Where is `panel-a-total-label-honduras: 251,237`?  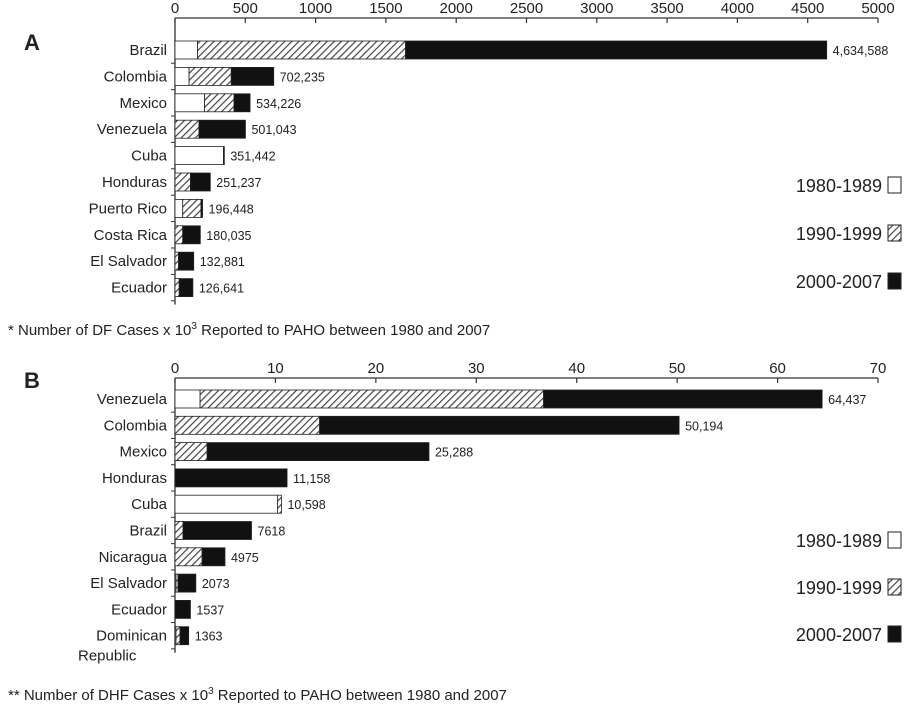 panel-a-total-label-honduras: 251,237 is located at coordinates (238, 183).